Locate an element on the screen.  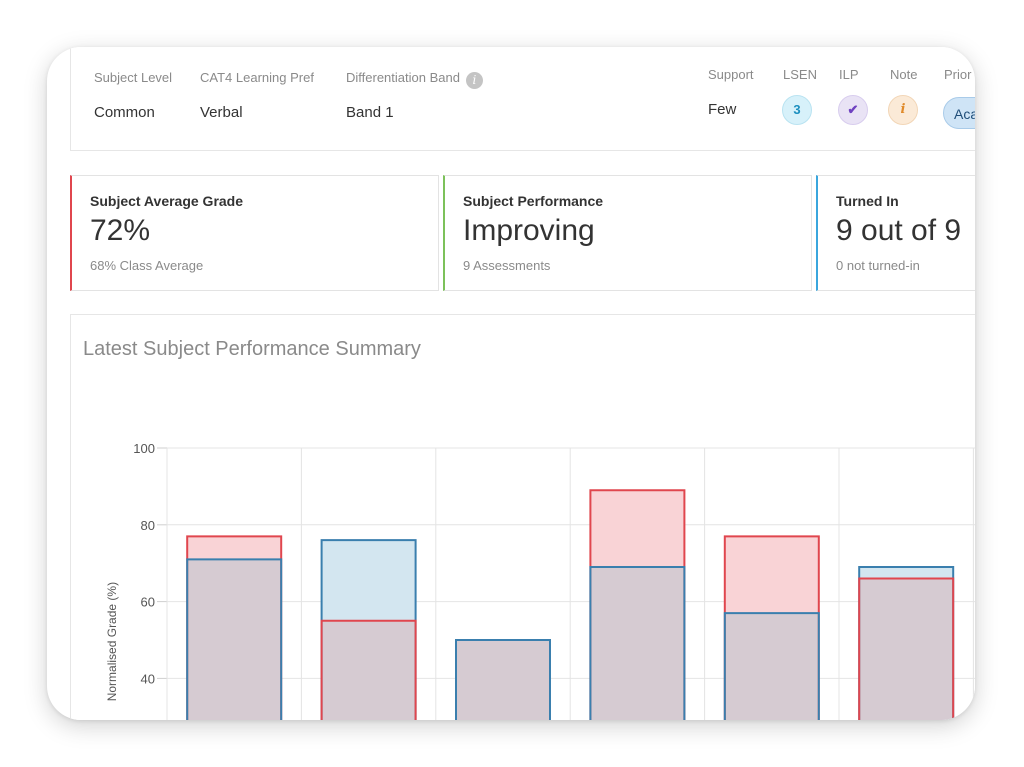
ilp-label: ILP is located at coordinates (849, 74).